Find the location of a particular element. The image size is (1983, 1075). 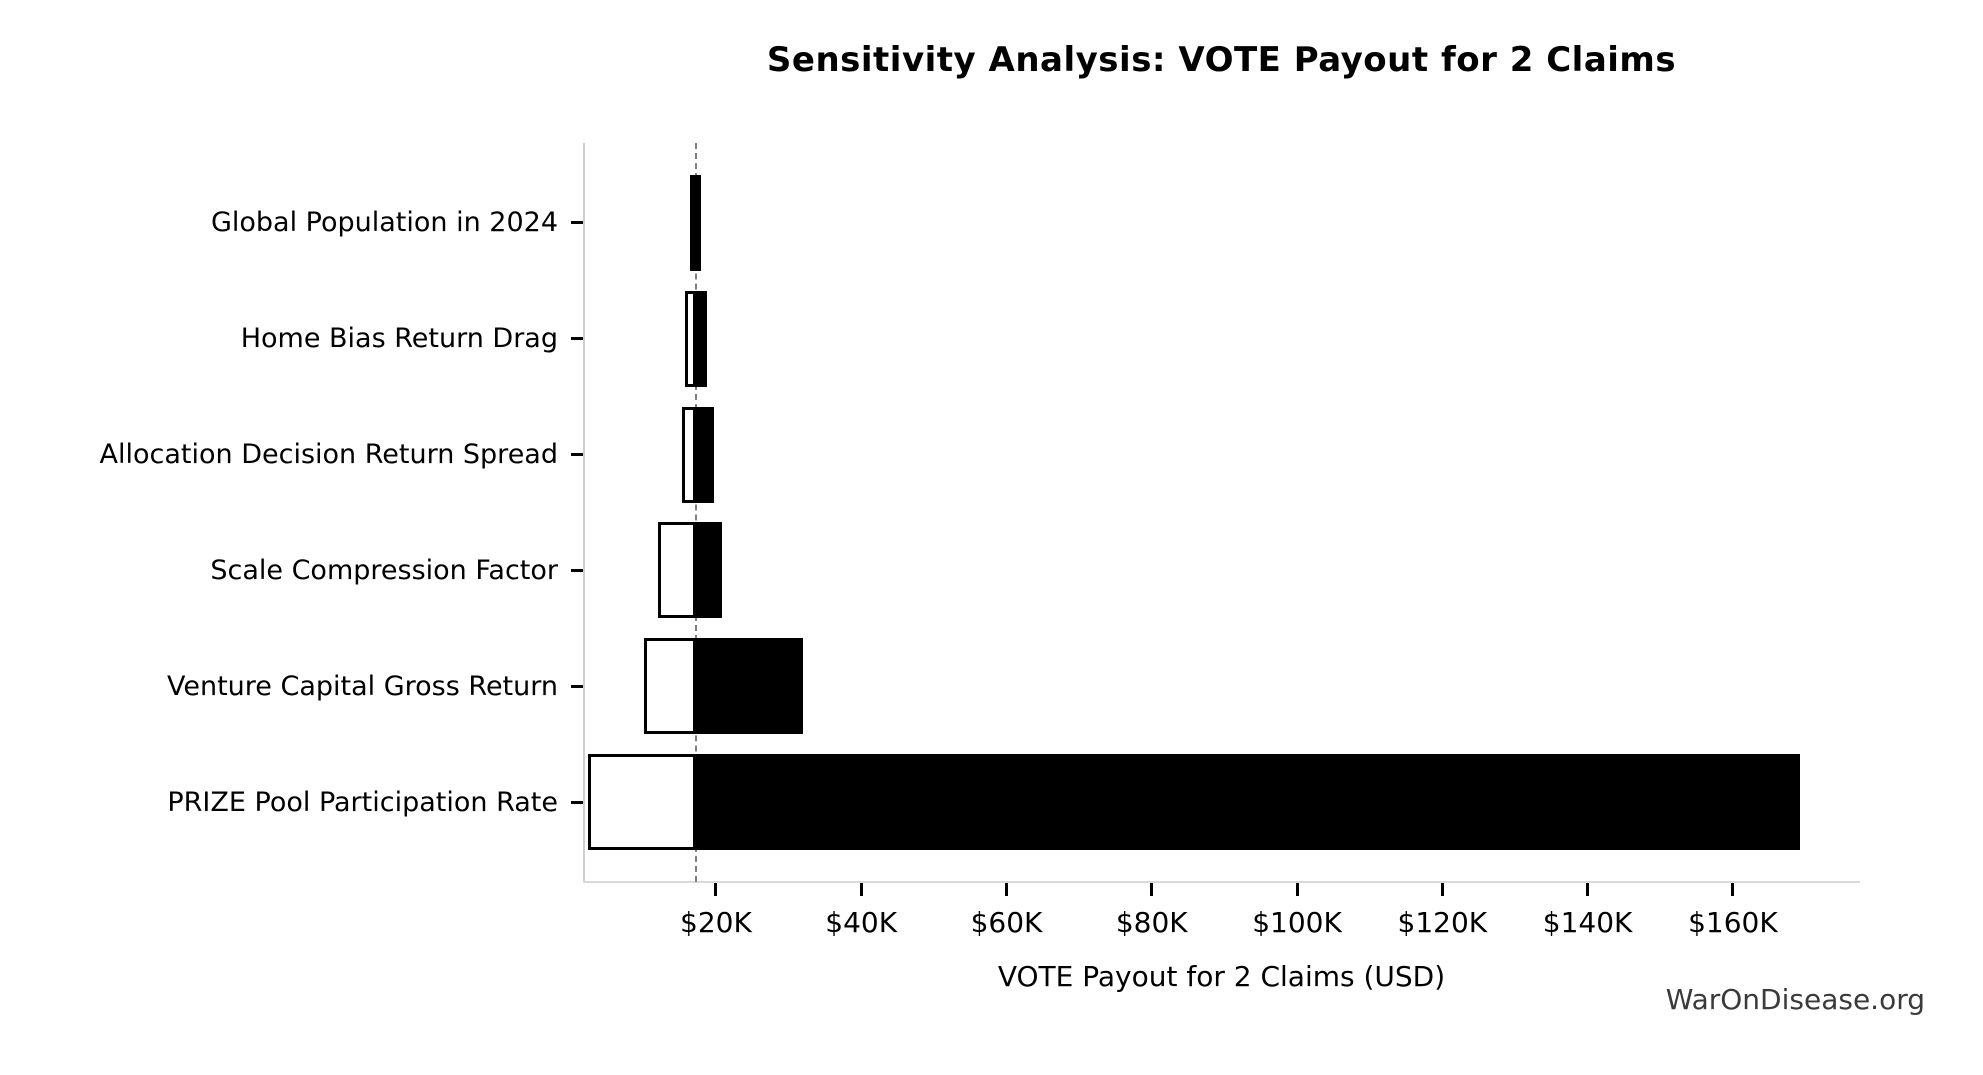

y-tick-label: PRIZE Pool Participation Rate is located at coordinates (362, 802).